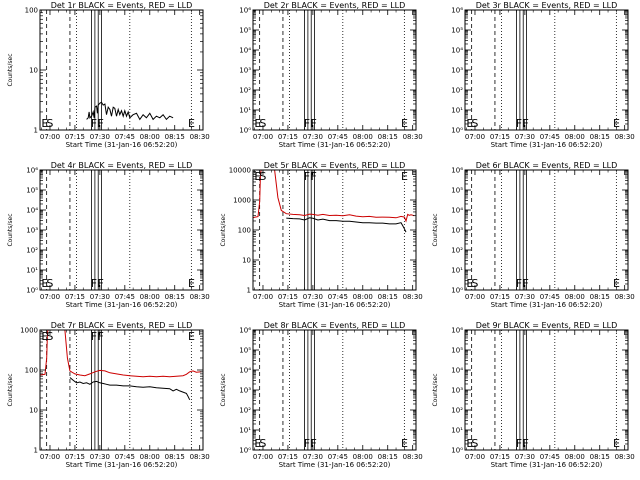 The height and width of the screenshot is (480, 640). I want to click on y-tick-label: 1000, so click(242, 201).